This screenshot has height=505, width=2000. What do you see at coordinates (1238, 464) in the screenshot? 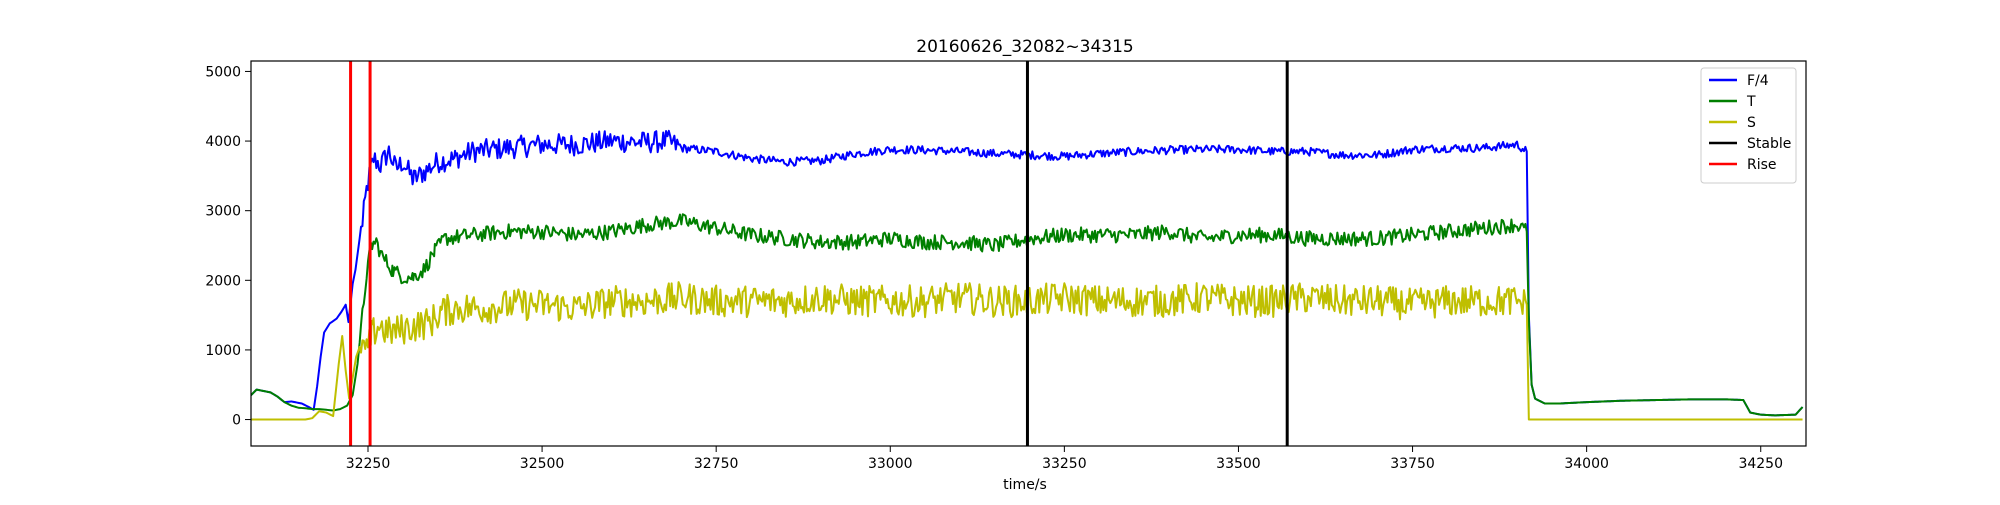
I see `x-tick-label: 33500` at bounding box center [1238, 464].